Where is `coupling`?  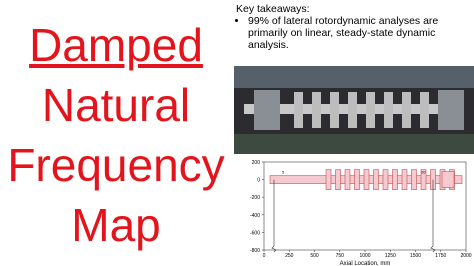 coupling is located at coordinates (448, 179).